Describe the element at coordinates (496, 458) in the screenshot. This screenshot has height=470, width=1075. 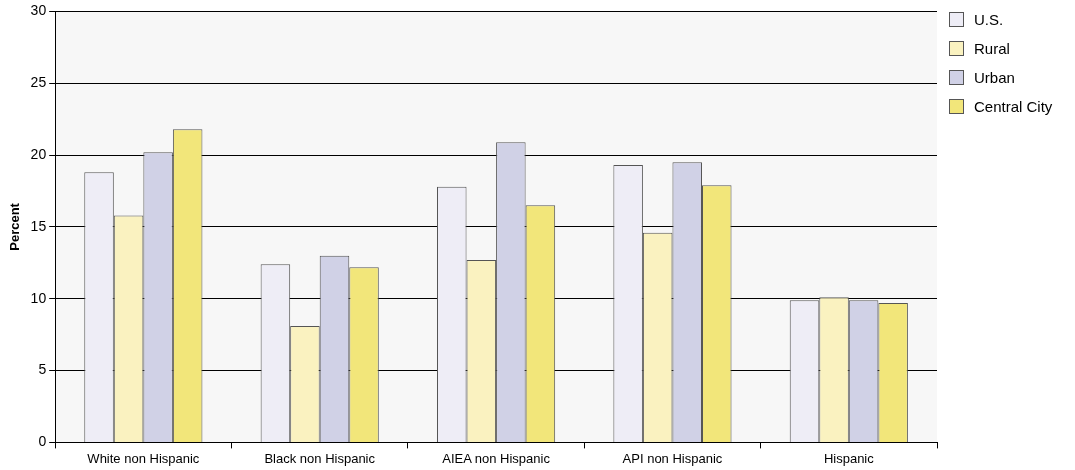
I see `x-tick-label: AIEA non Hispanic` at that location.